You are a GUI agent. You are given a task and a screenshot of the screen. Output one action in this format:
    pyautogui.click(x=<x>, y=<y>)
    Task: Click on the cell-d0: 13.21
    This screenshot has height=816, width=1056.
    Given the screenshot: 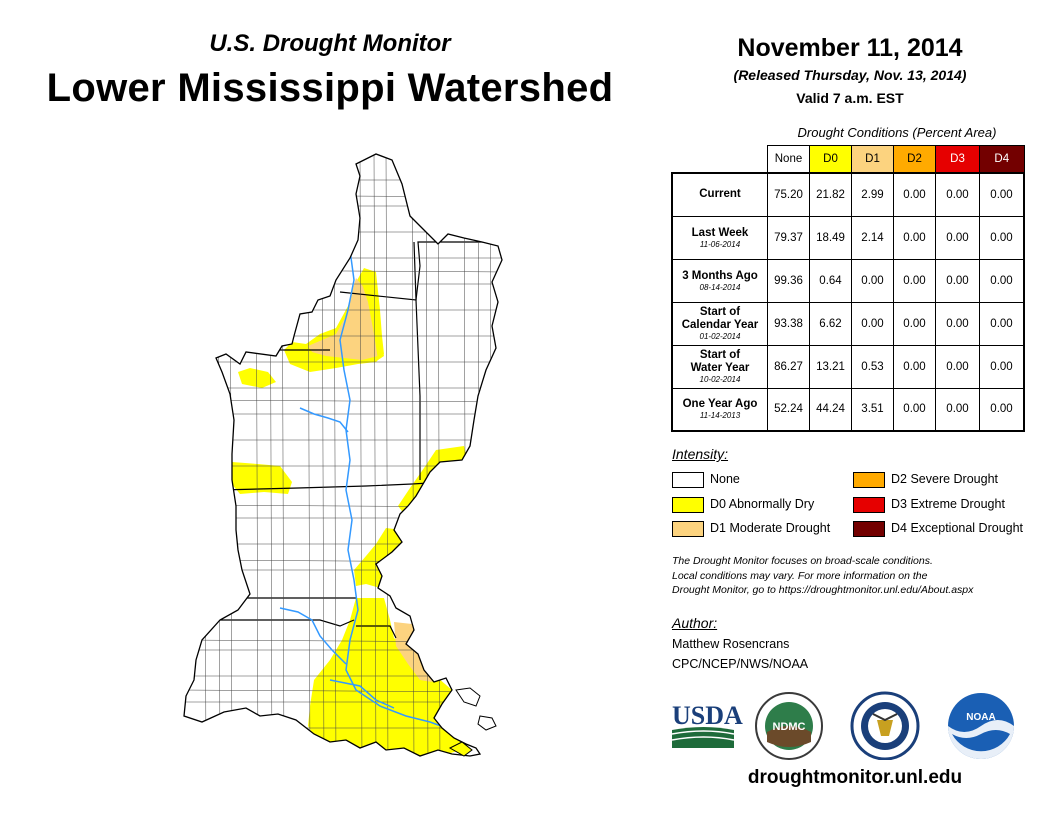 What is the action you would take?
    pyautogui.click(x=830, y=366)
    